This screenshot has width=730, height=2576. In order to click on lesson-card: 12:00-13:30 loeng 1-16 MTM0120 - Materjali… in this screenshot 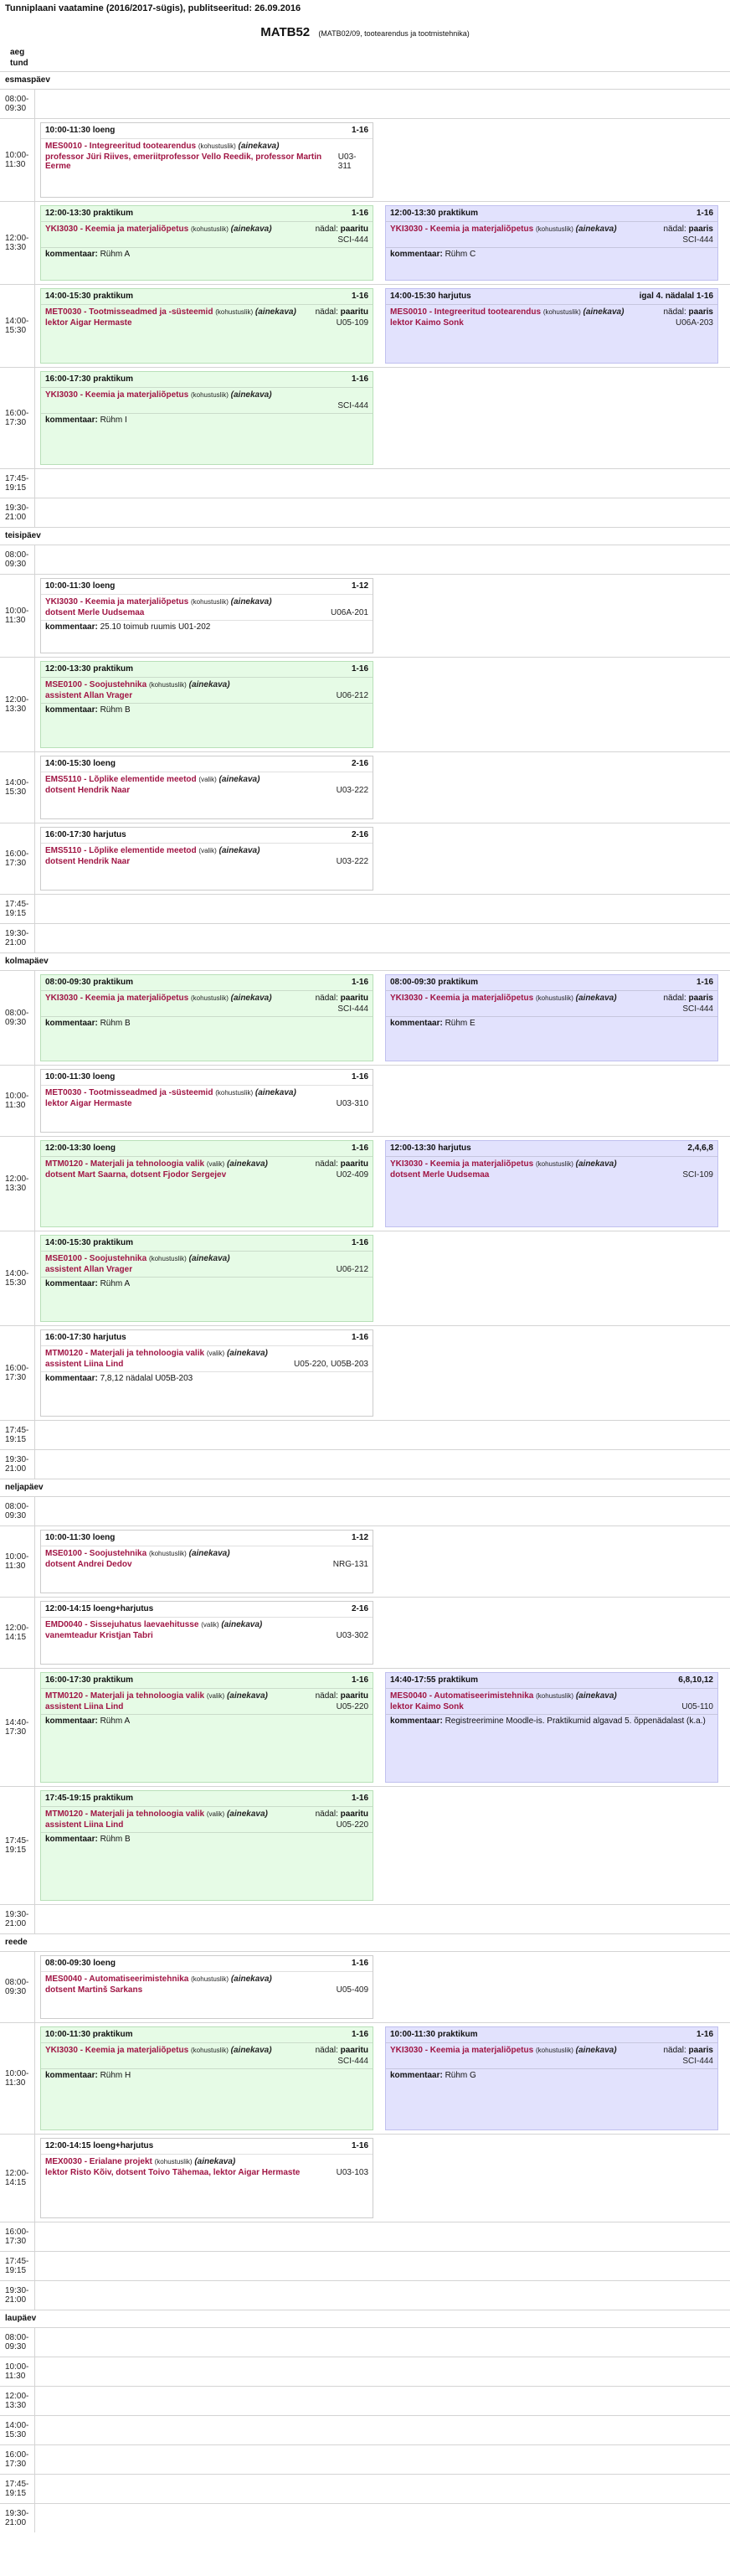, I will do `click(206, 1183)`.